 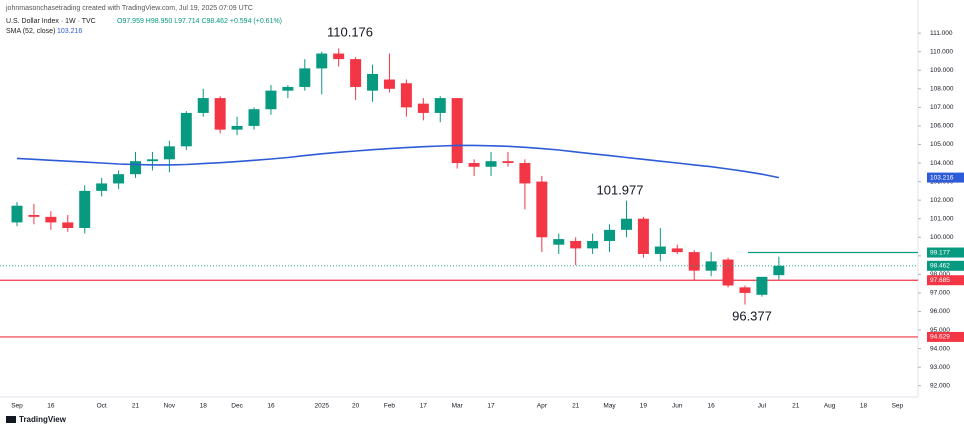 What do you see at coordinates (942, 218) in the screenshot?
I see `y-tick-label: 101.000` at bounding box center [942, 218].